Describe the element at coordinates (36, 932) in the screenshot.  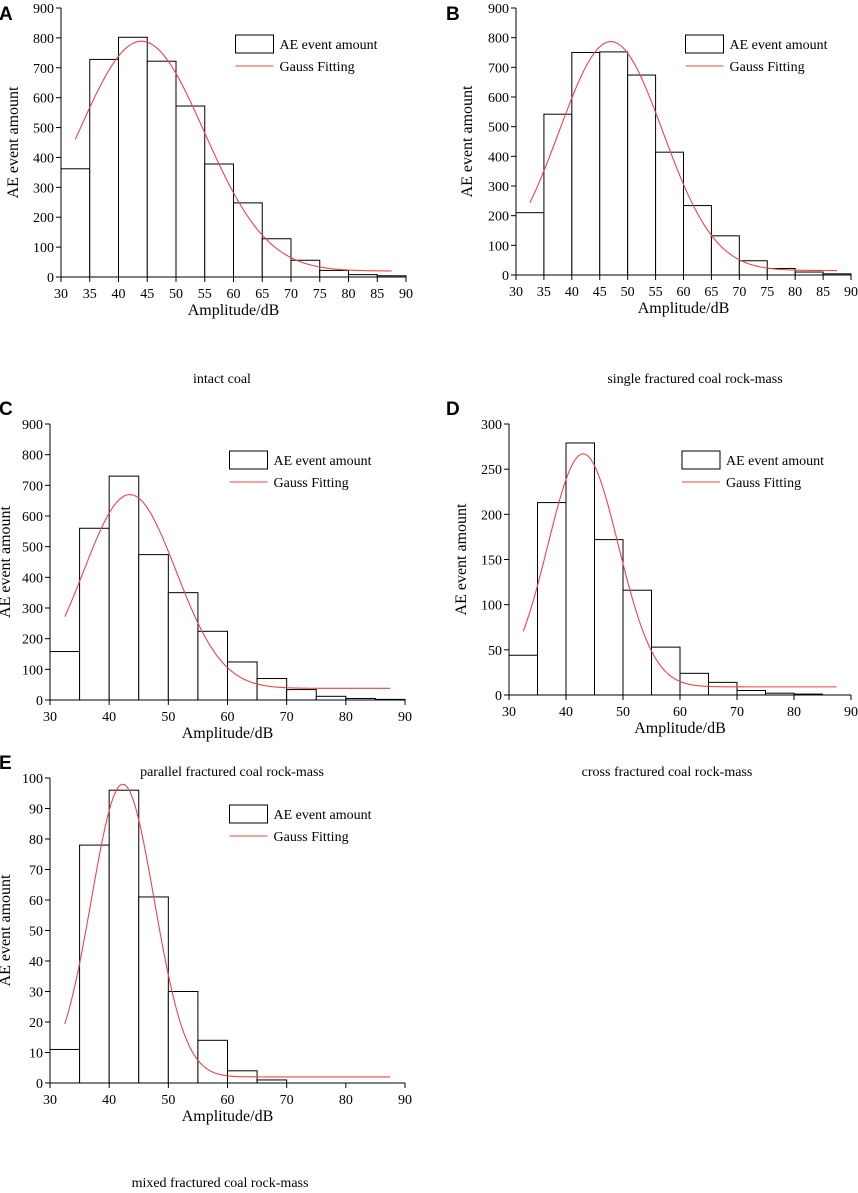
I see `y-tick-label: 50` at that location.